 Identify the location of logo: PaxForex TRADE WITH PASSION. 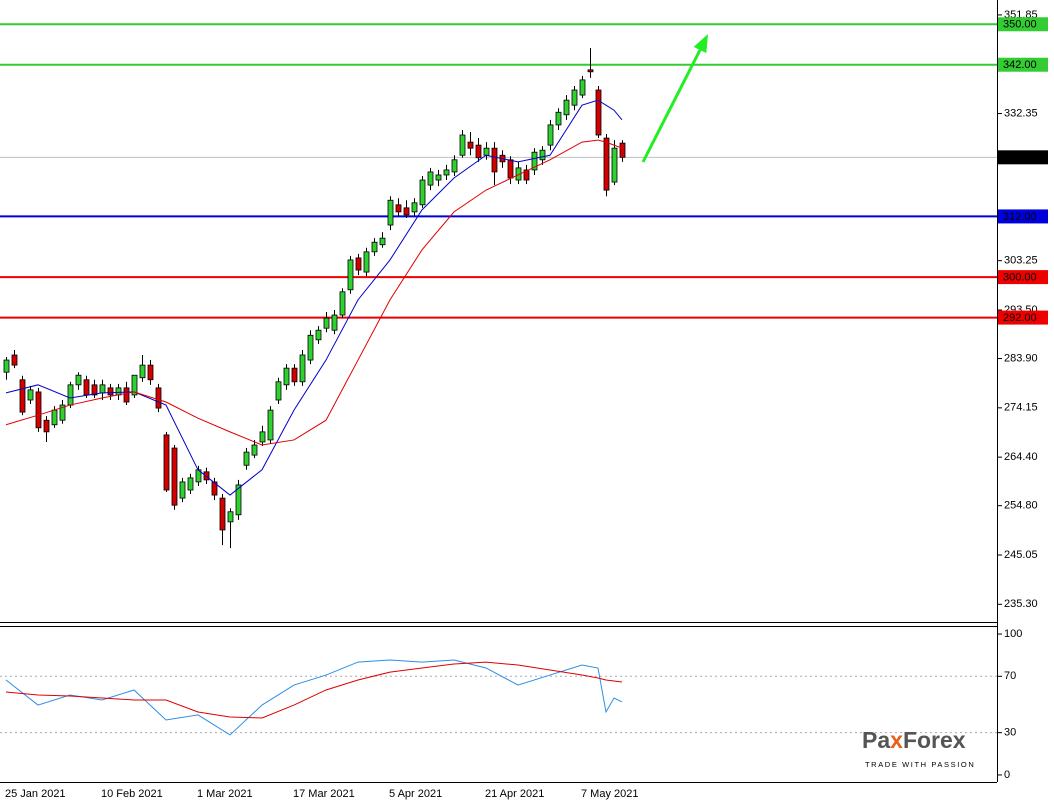
(918, 748).